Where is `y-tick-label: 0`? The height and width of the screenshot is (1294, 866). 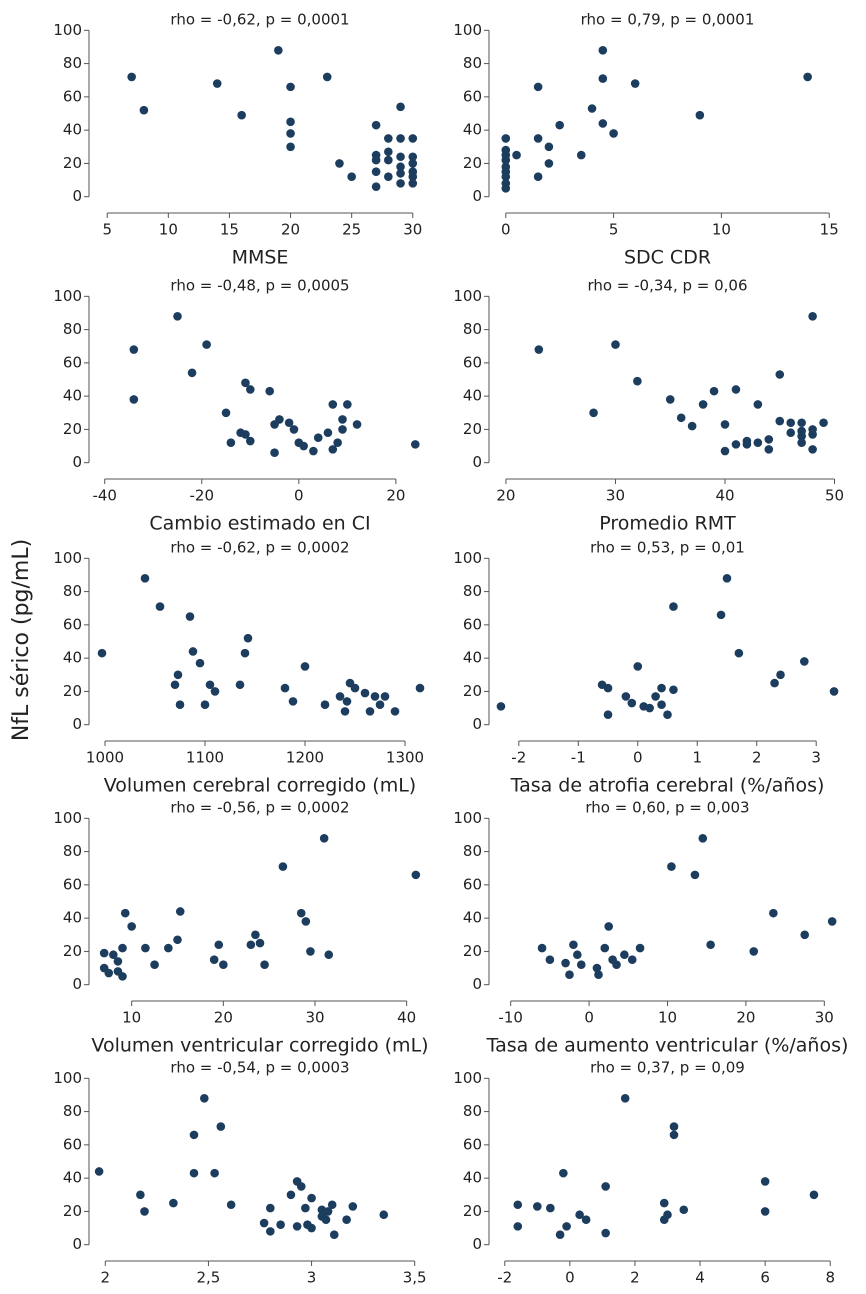 y-tick-label: 0 is located at coordinates (77, 724).